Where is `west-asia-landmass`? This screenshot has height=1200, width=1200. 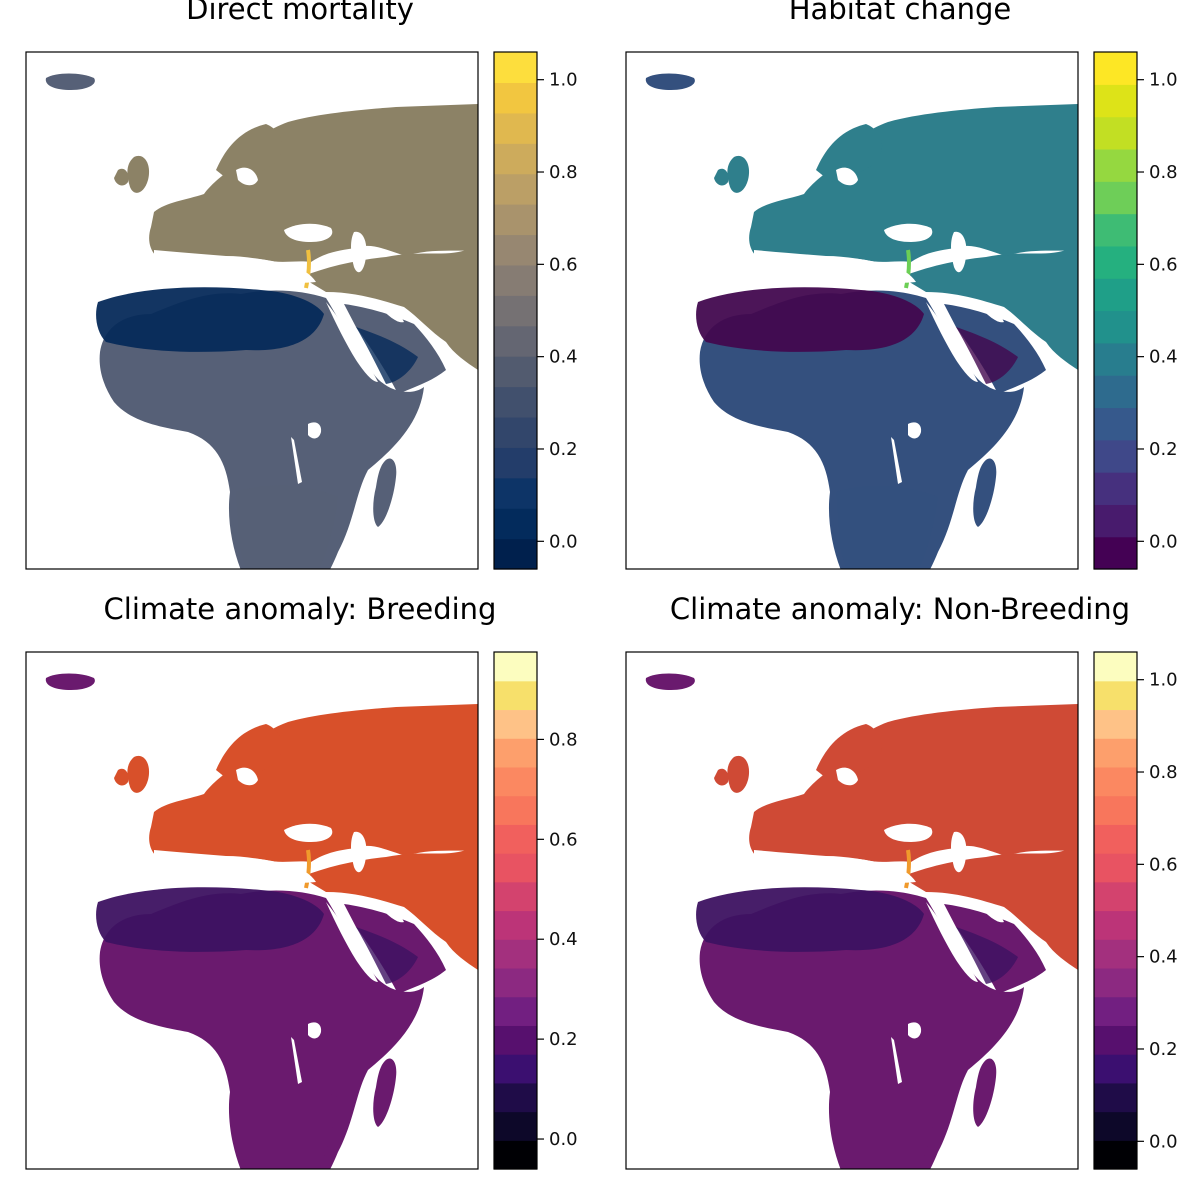 west-asia-landmass is located at coordinates (389, 909).